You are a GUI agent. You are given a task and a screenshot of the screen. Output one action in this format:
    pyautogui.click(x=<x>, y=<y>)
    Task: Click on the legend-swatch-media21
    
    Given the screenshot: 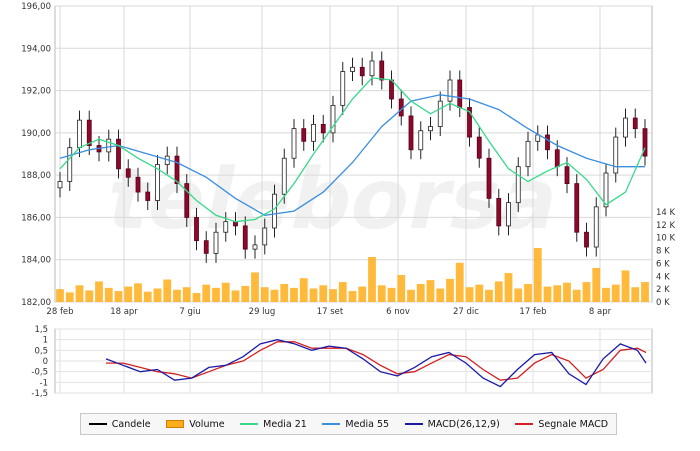 What is the action you would take?
    pyautogui.click(x=249, y=424)
    